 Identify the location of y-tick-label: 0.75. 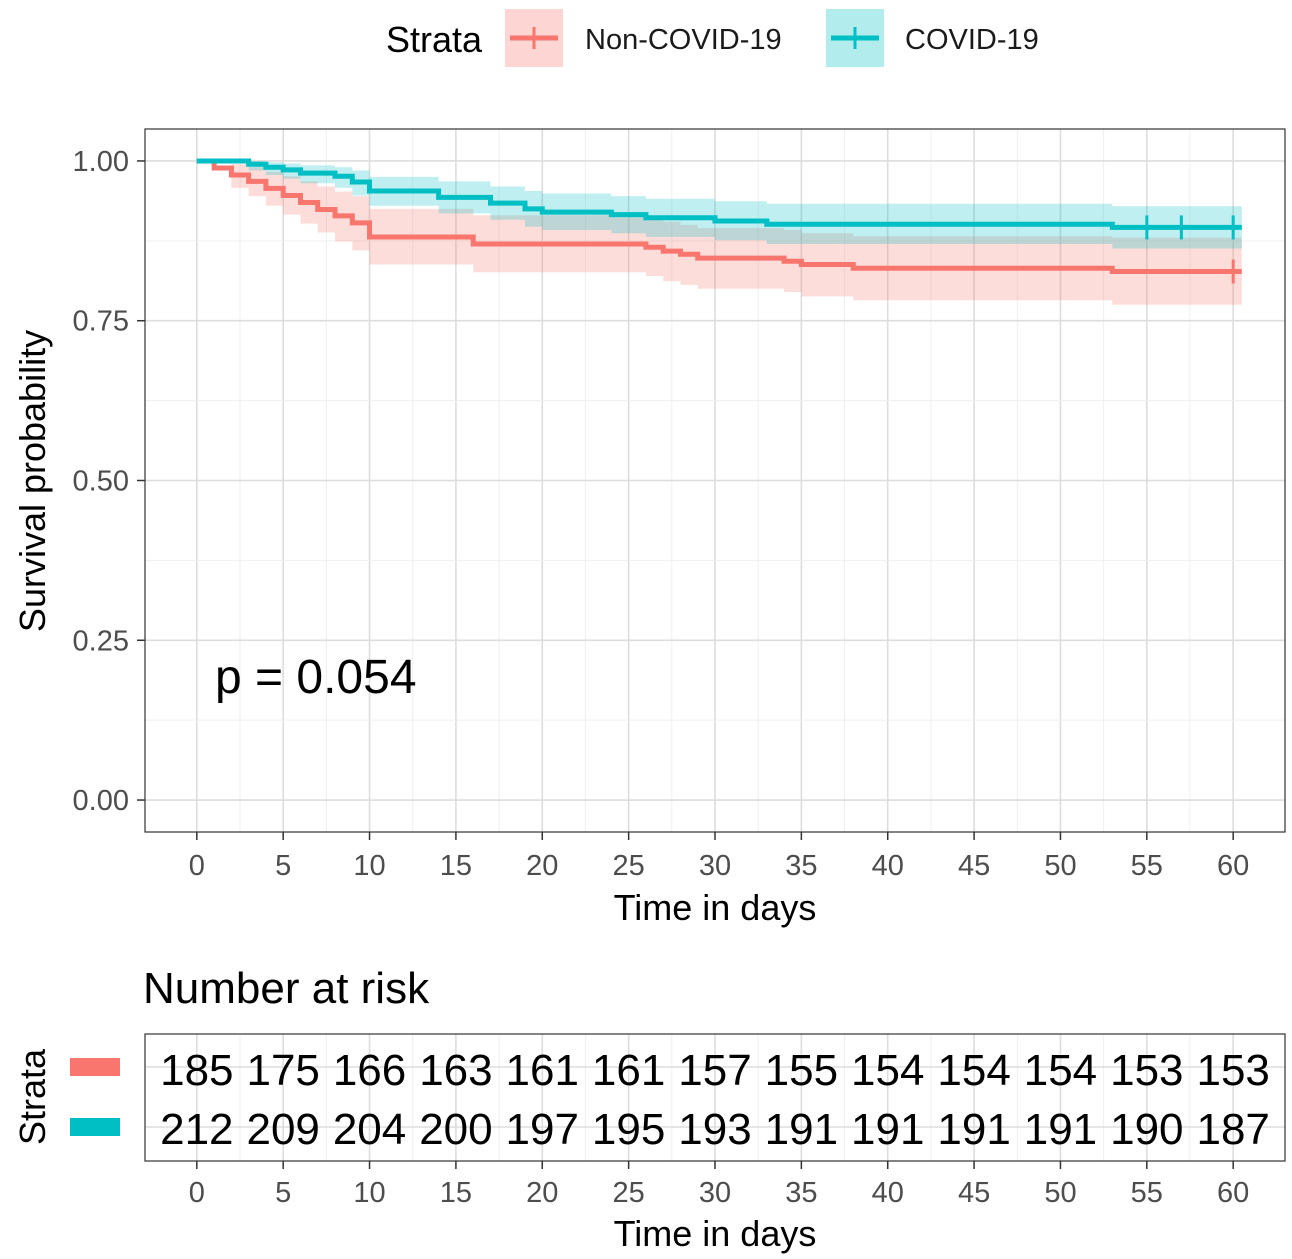
(101, 322).